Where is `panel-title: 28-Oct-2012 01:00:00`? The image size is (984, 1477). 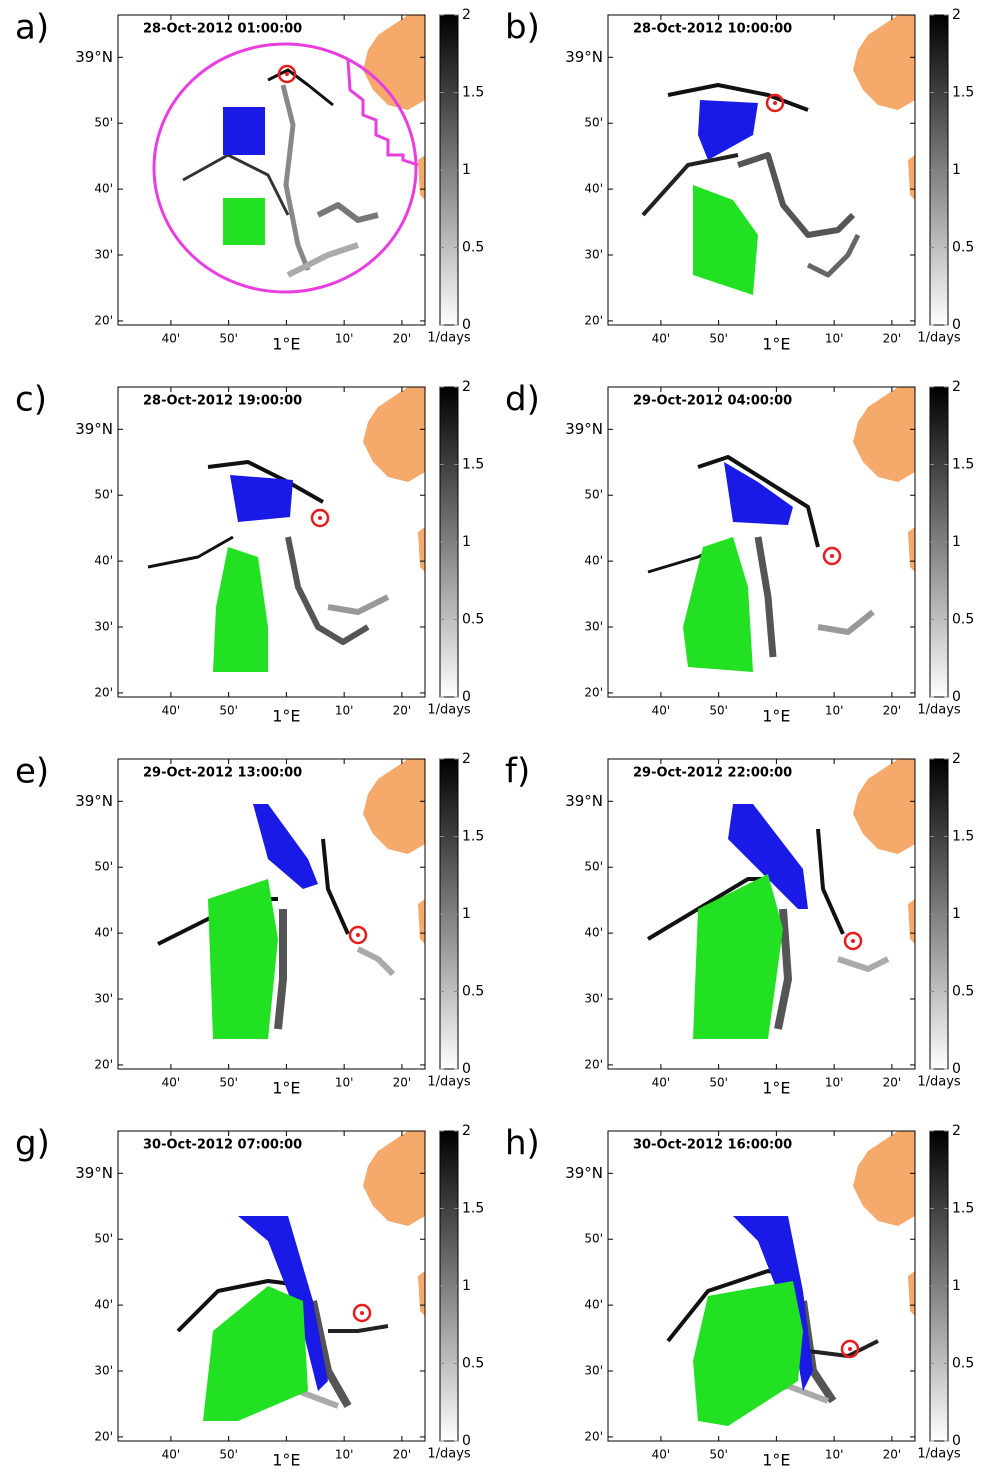
panel-title: 28-Oct-2012 01:00:00 is located at coordinates (222, 29).